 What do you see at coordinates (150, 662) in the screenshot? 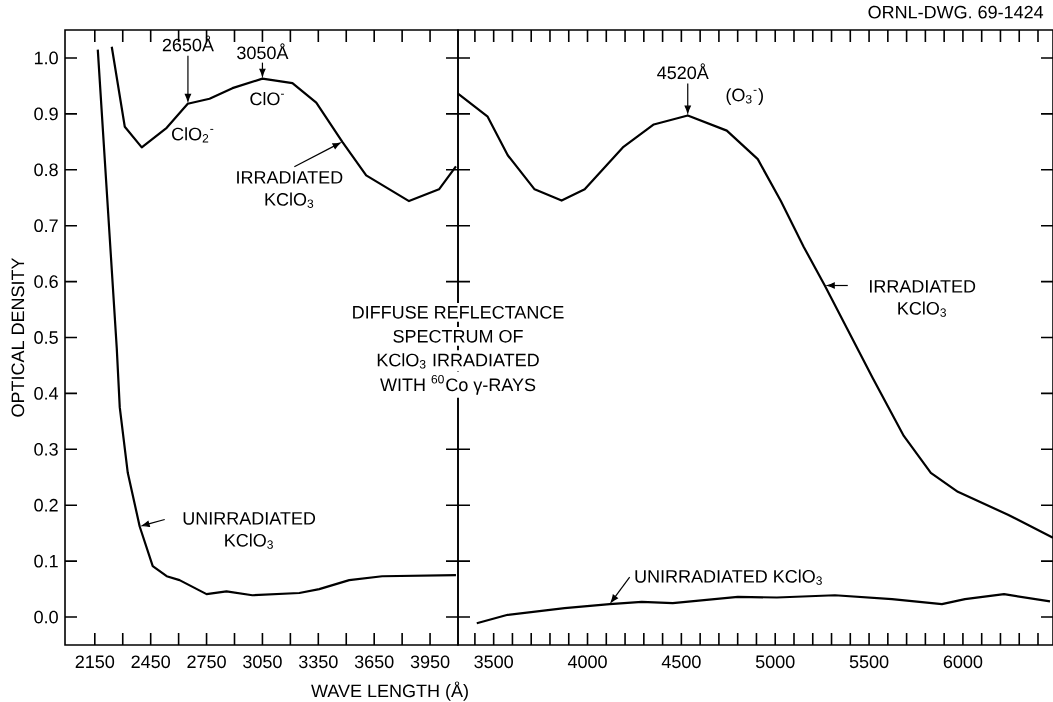
I see `x-tick-label: 2450` at bounding box center [150, 662].